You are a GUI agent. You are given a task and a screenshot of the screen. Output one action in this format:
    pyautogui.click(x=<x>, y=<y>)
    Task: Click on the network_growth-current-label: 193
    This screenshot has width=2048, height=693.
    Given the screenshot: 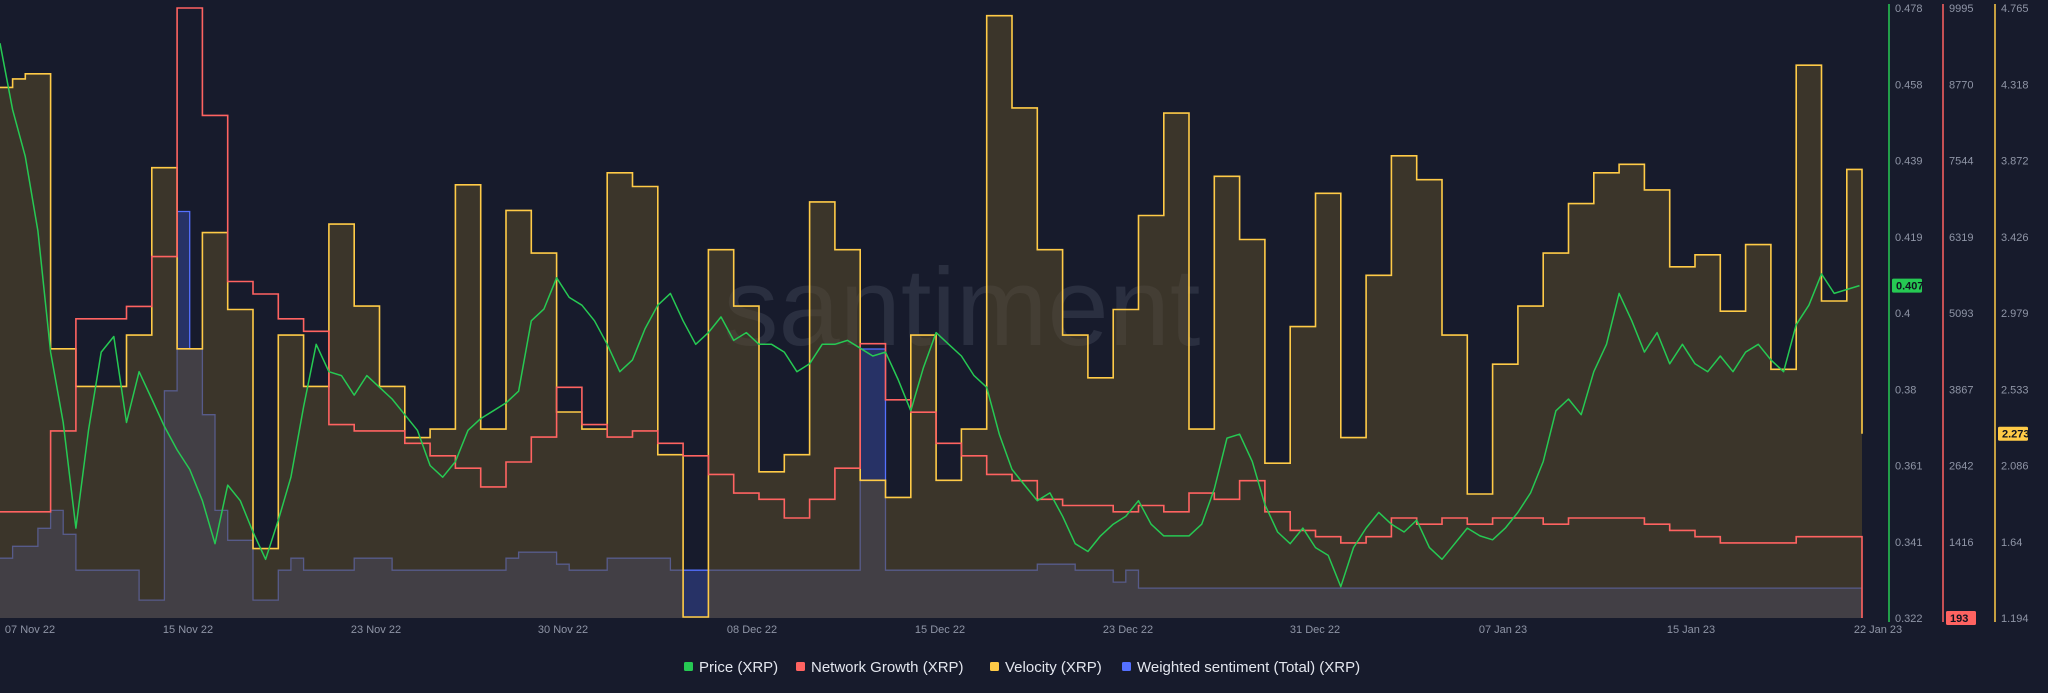 What is the action you would take?
    pyautogui.click(x=1959, y=619)
    